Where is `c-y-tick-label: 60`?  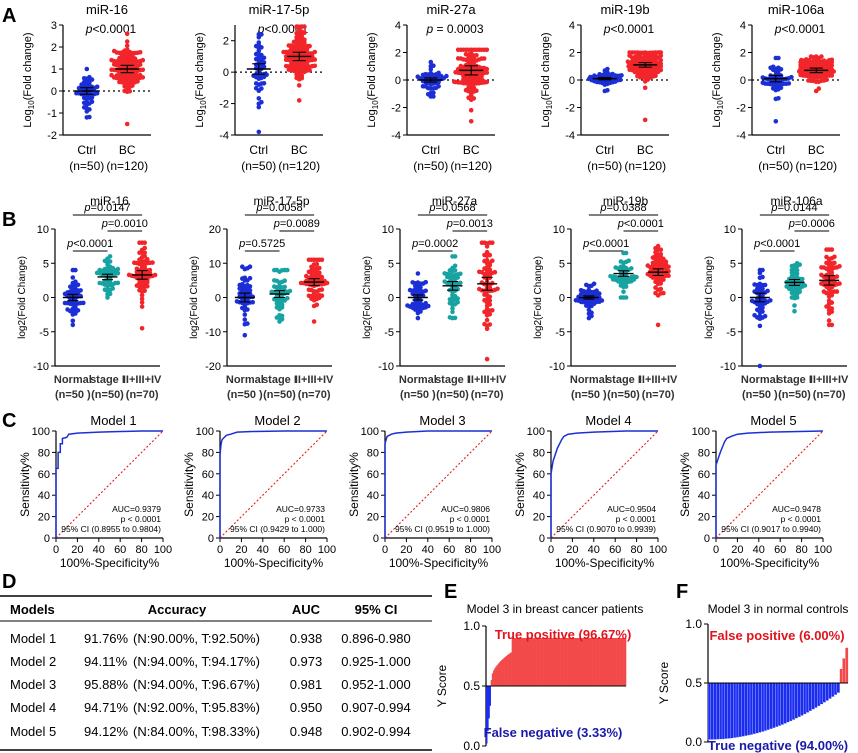
c-y-tick-label: 60 is located at coordinates (539, 475).